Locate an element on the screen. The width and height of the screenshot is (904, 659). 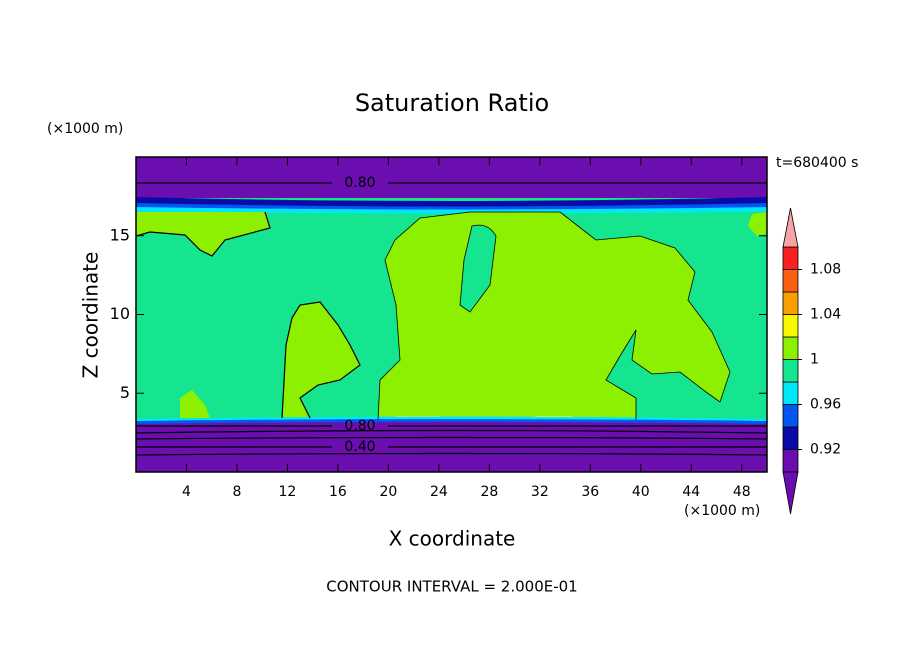
x-tick-label: 4 is located at coordinates (186, 492).